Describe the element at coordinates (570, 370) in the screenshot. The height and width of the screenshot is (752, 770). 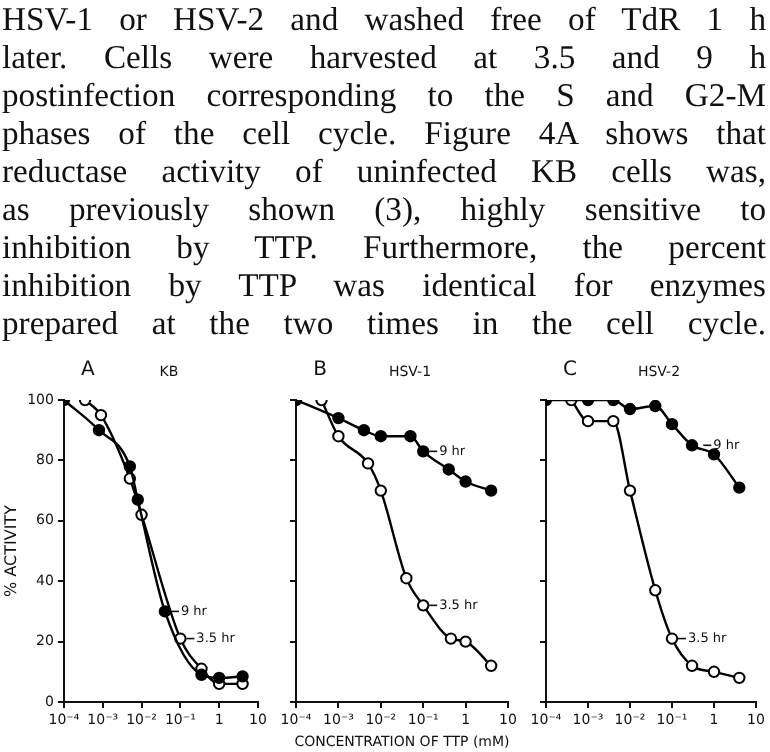
I see `chart-title: C` at that location.